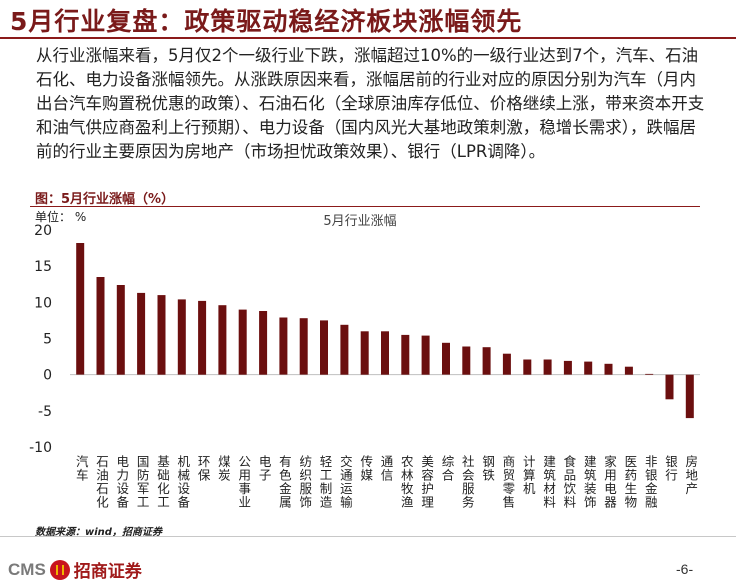 The image size is (736, 582). I want to click on company-logo: CMS 招商证券, so click(75, 569).